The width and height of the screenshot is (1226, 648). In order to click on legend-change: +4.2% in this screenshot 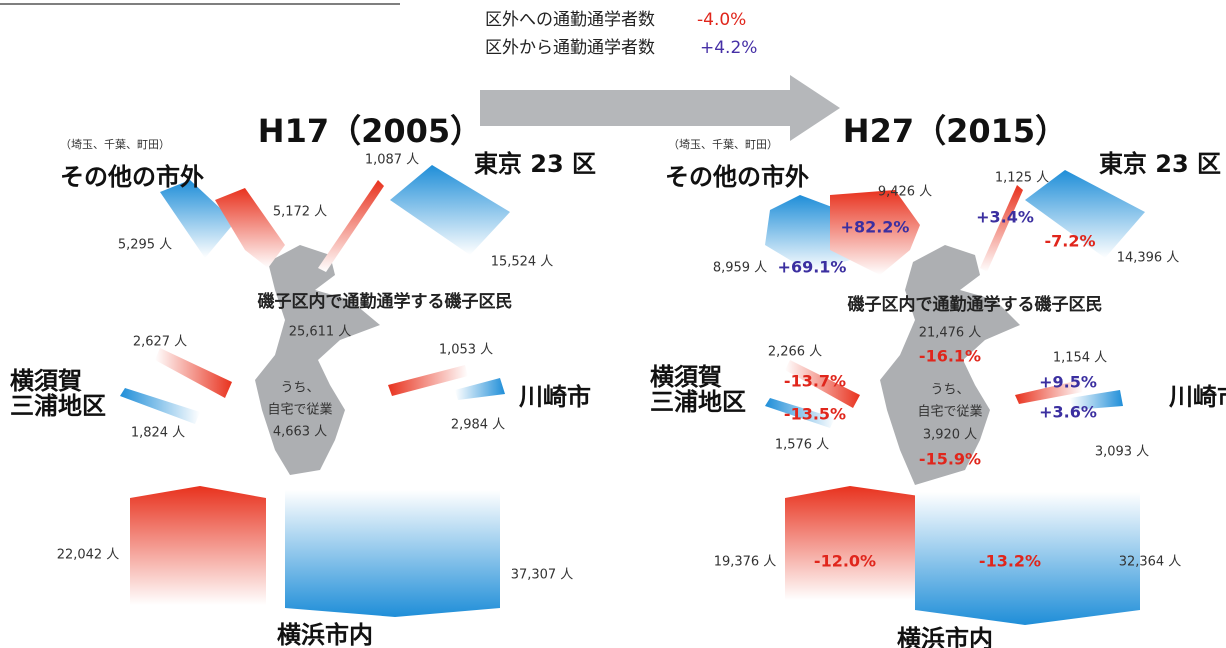, I will do `click(728, 48)`.